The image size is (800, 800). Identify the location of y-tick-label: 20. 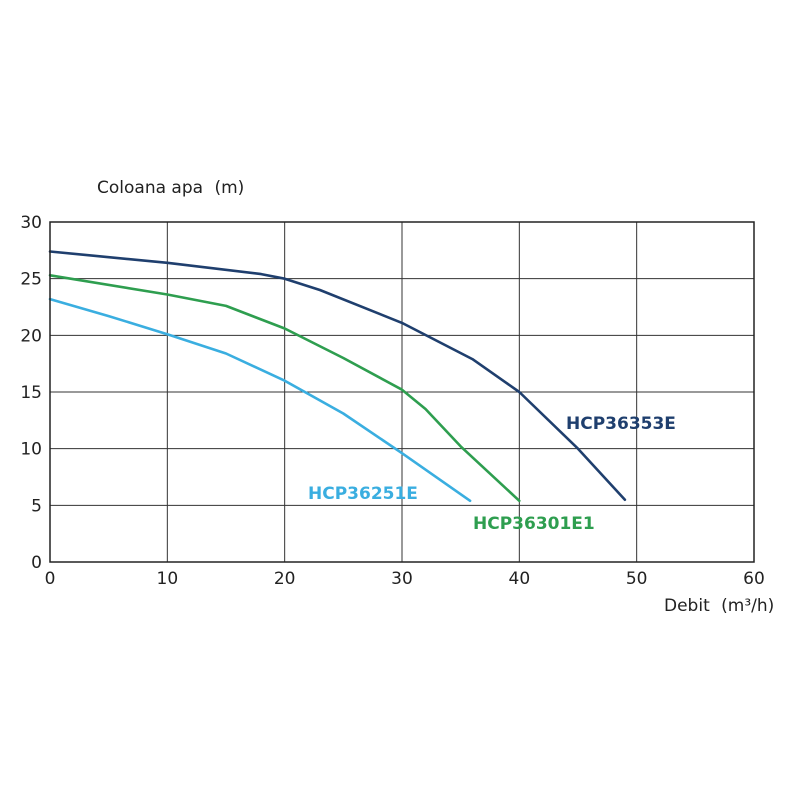
(31, 336).